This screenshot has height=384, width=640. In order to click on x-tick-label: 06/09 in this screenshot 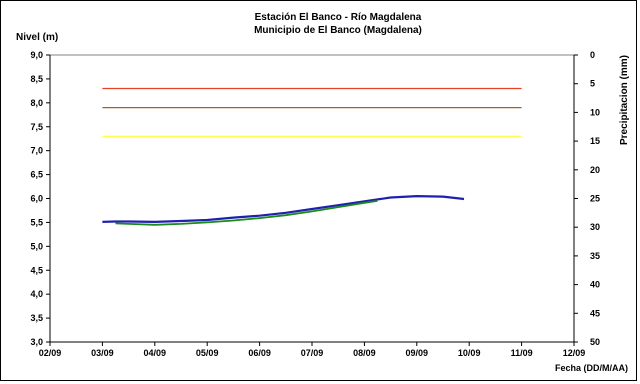, I will do `click(259, 353)`.